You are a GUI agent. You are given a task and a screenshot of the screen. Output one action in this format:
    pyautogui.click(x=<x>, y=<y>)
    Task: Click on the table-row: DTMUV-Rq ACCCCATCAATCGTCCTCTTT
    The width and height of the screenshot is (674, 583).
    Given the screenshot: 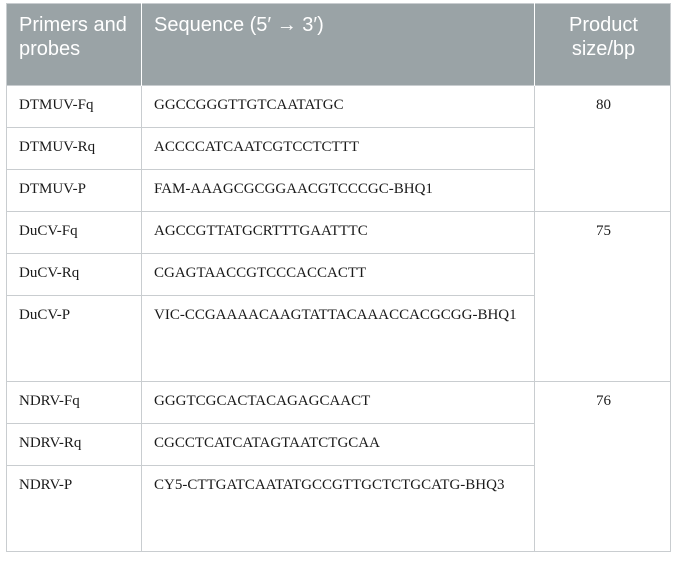 What is the action you would take?
    pyautogui.click(x=338, y=148)
    